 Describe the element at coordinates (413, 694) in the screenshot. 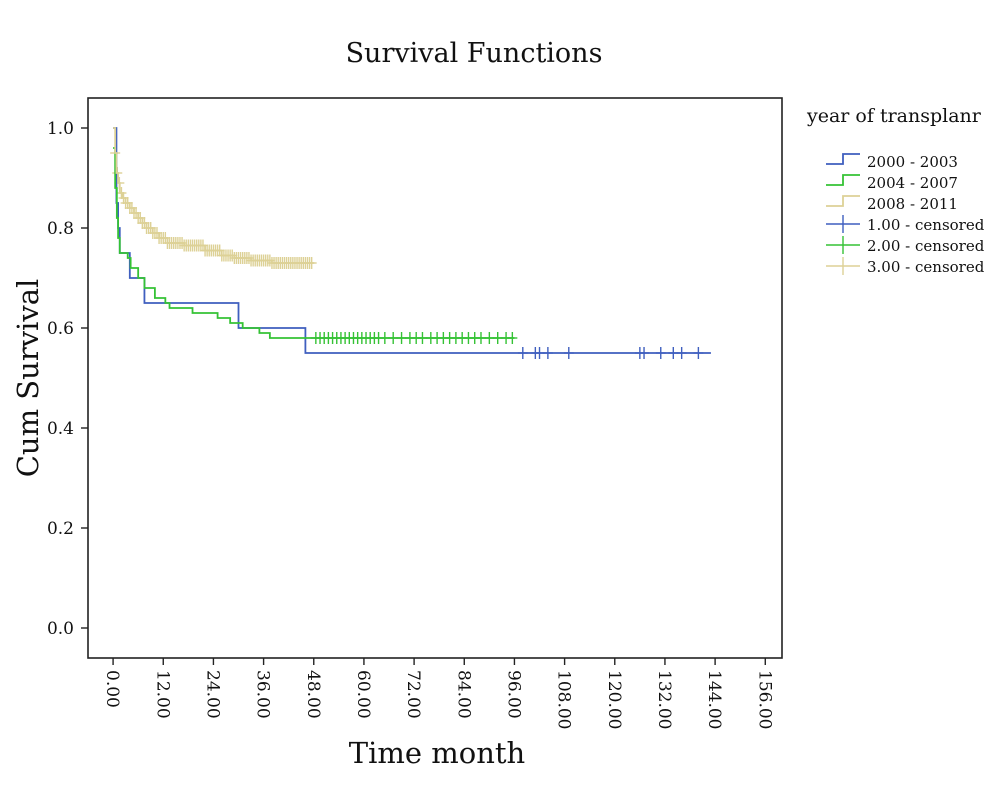

I see `x-tick-label: 72.00` at that location.